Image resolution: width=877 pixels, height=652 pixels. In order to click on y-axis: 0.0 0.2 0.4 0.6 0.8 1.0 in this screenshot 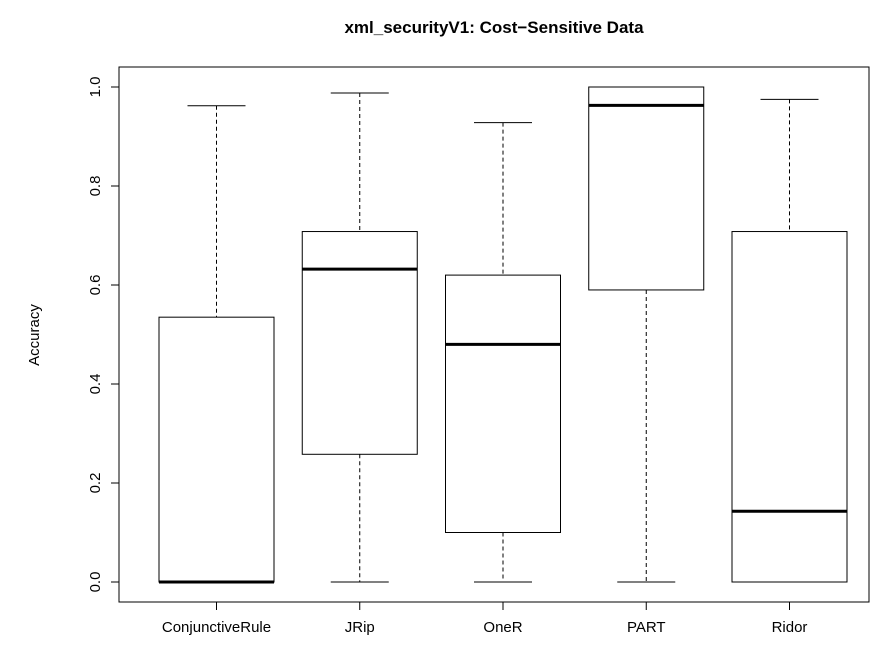, I will do `click(103, 335)`.